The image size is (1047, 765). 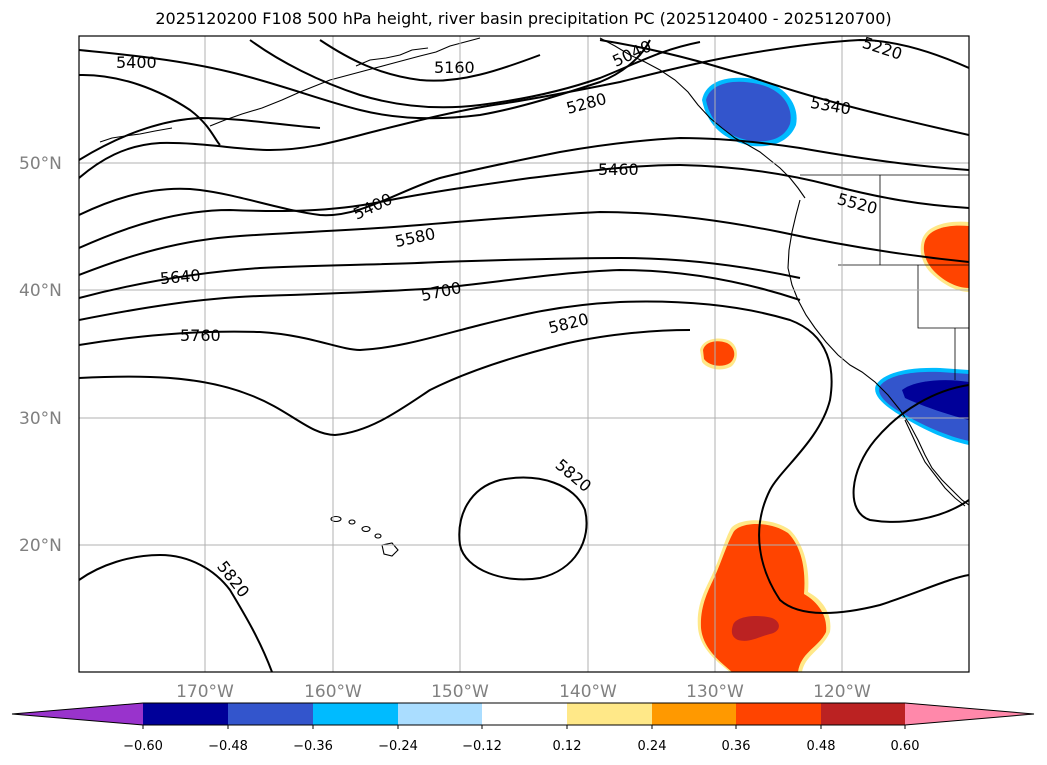 I want to click on latitude-labels: 50°N 40°N 30°N 20°N, so click(x=40, y=355).